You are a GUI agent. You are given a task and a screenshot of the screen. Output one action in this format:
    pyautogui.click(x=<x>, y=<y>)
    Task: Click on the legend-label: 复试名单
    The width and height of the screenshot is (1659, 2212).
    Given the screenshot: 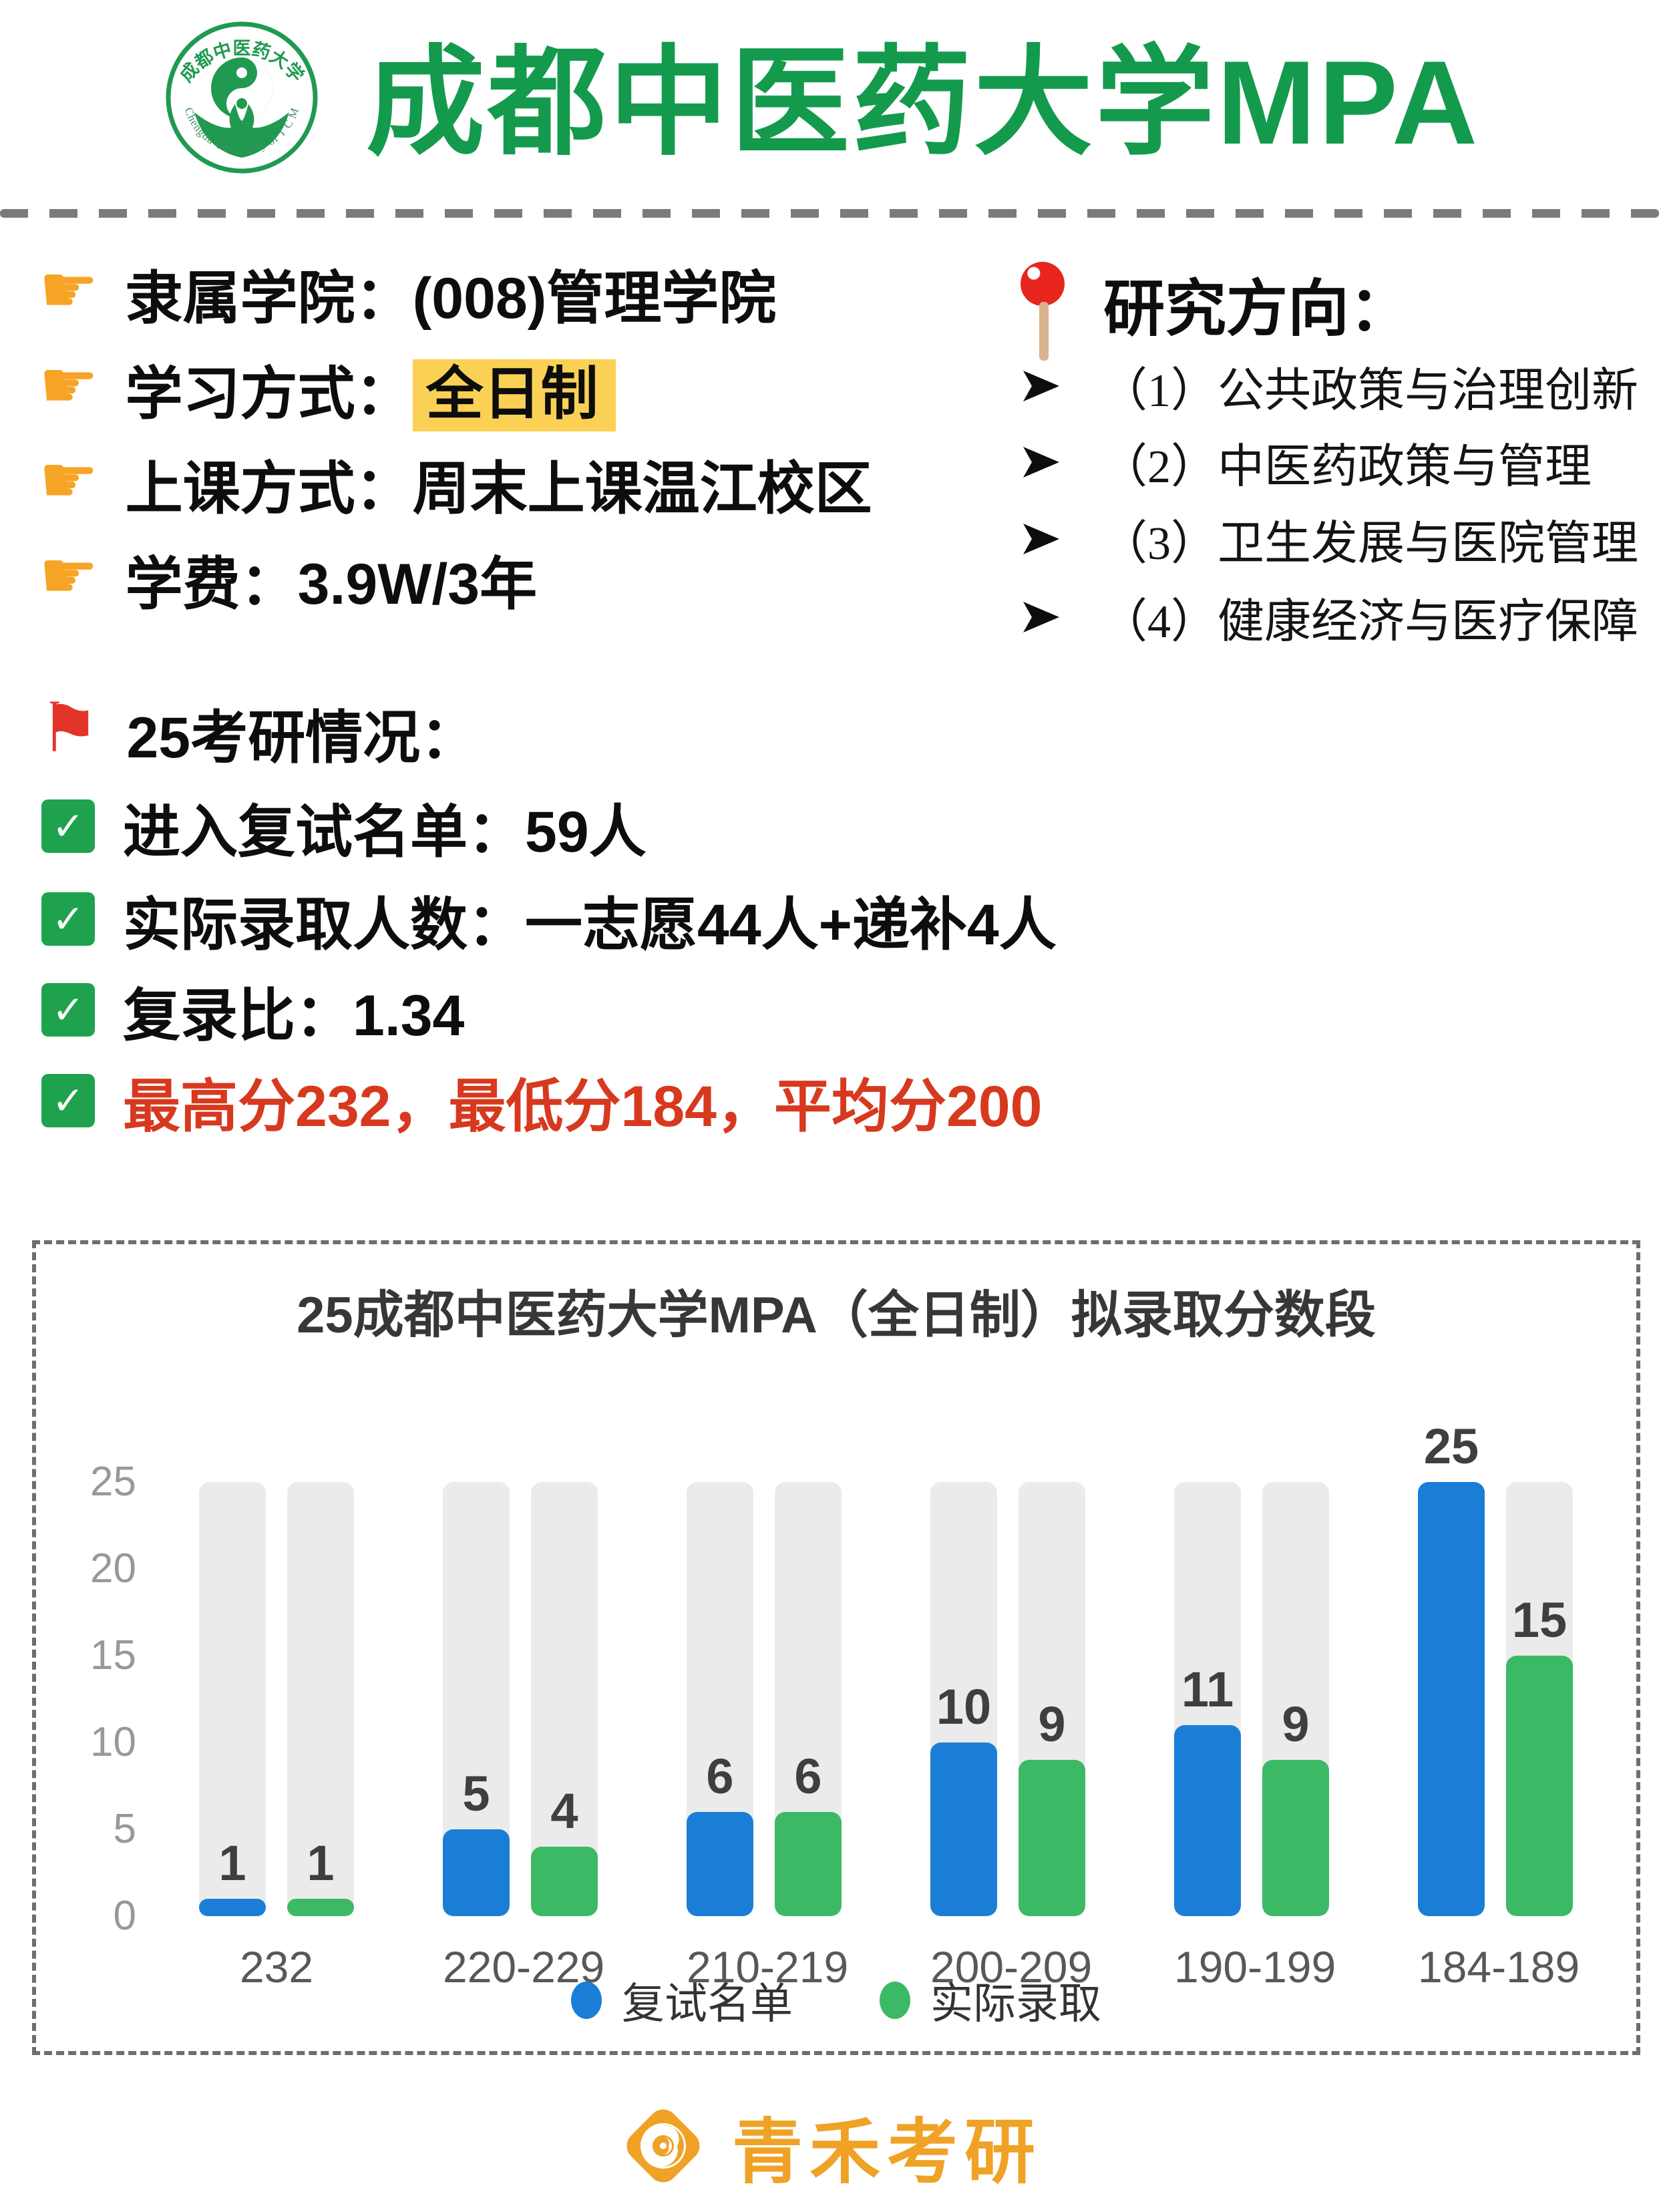 What is the action you would take?
    pyautogui.click(x=707, y=2004)
    